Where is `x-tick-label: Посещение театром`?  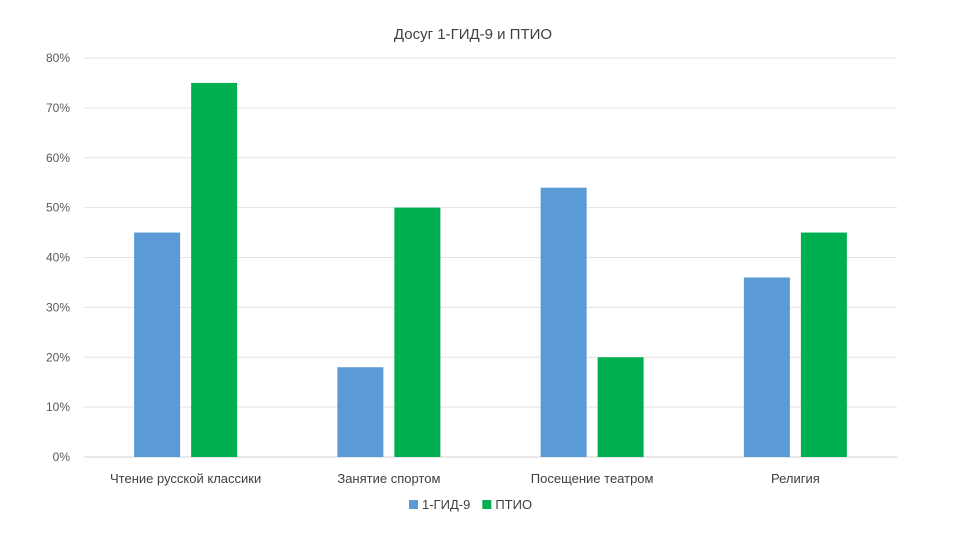 x-tick-label: Посещение театром is located at coordinates (592, 478).